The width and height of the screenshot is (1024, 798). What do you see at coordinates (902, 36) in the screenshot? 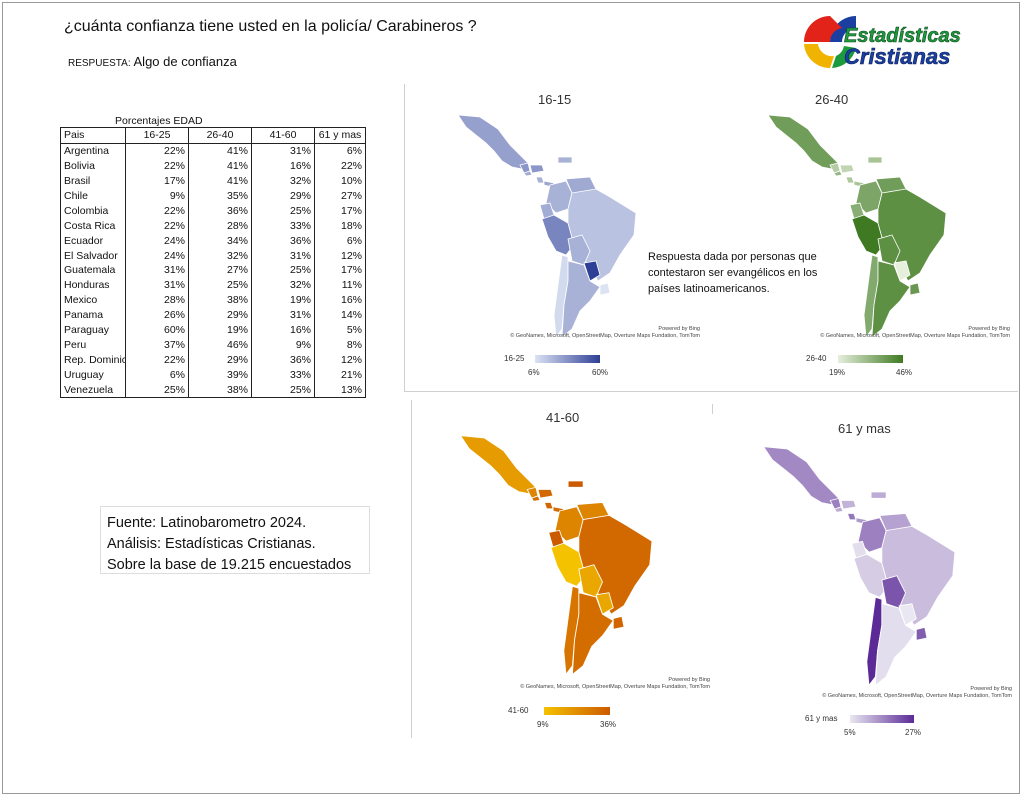
I see `logo-line1: Estadísticas` at bounding box center [902, 36].